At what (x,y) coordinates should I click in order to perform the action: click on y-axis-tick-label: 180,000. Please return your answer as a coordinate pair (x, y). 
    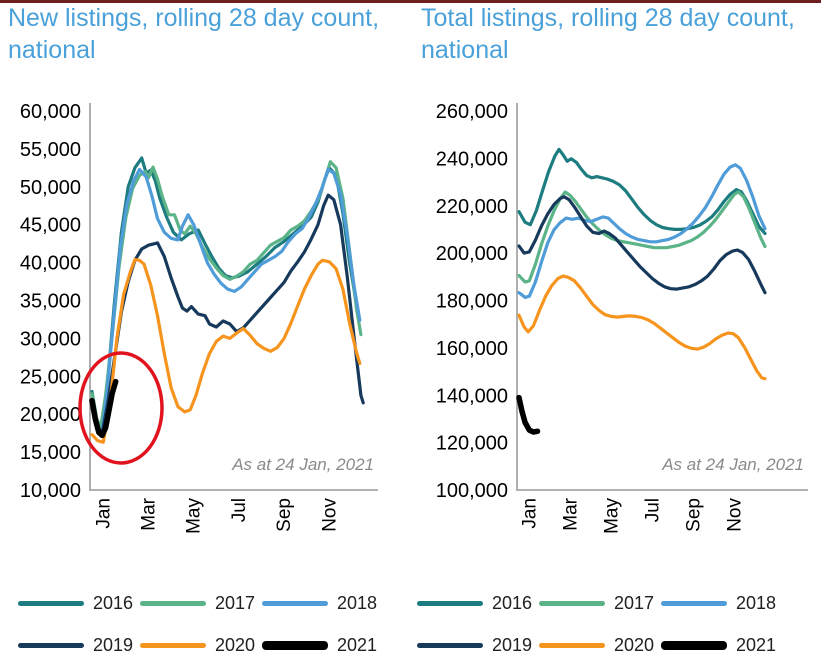
    Looking at the image, I should click on (472, 302).